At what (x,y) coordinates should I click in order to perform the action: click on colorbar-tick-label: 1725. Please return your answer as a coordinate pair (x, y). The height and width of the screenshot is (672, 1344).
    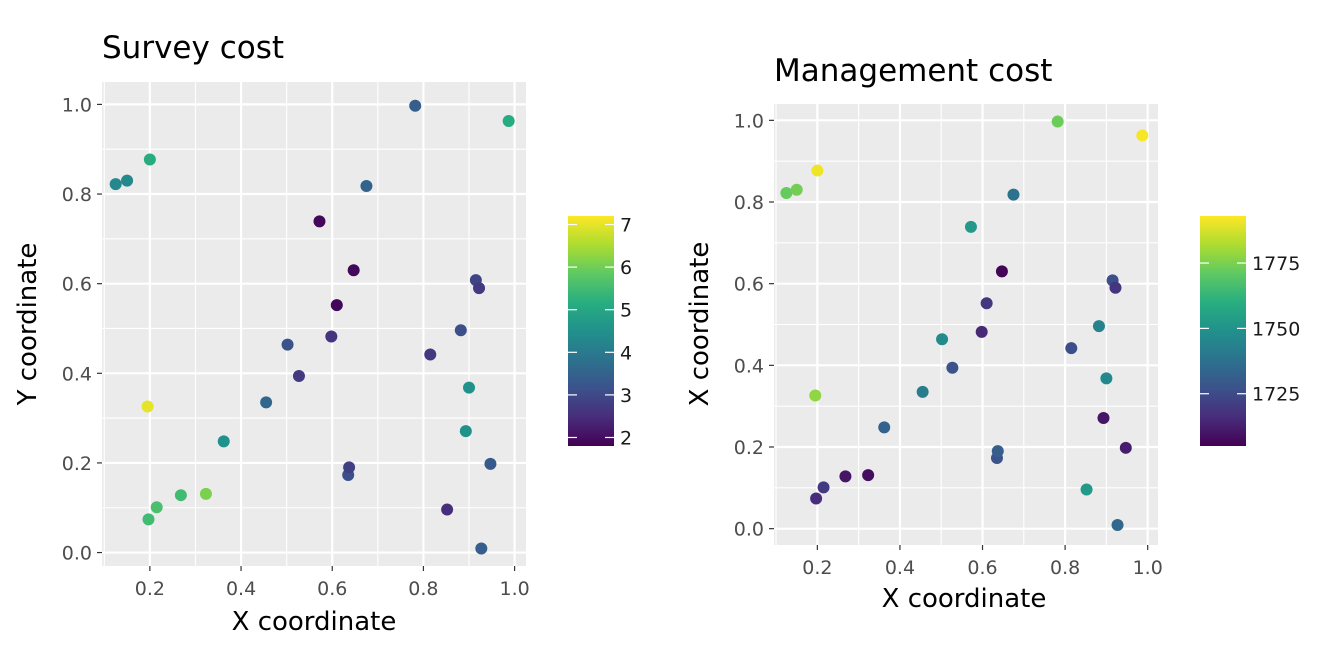
    Looking at the image, I should click on (1276, 395).